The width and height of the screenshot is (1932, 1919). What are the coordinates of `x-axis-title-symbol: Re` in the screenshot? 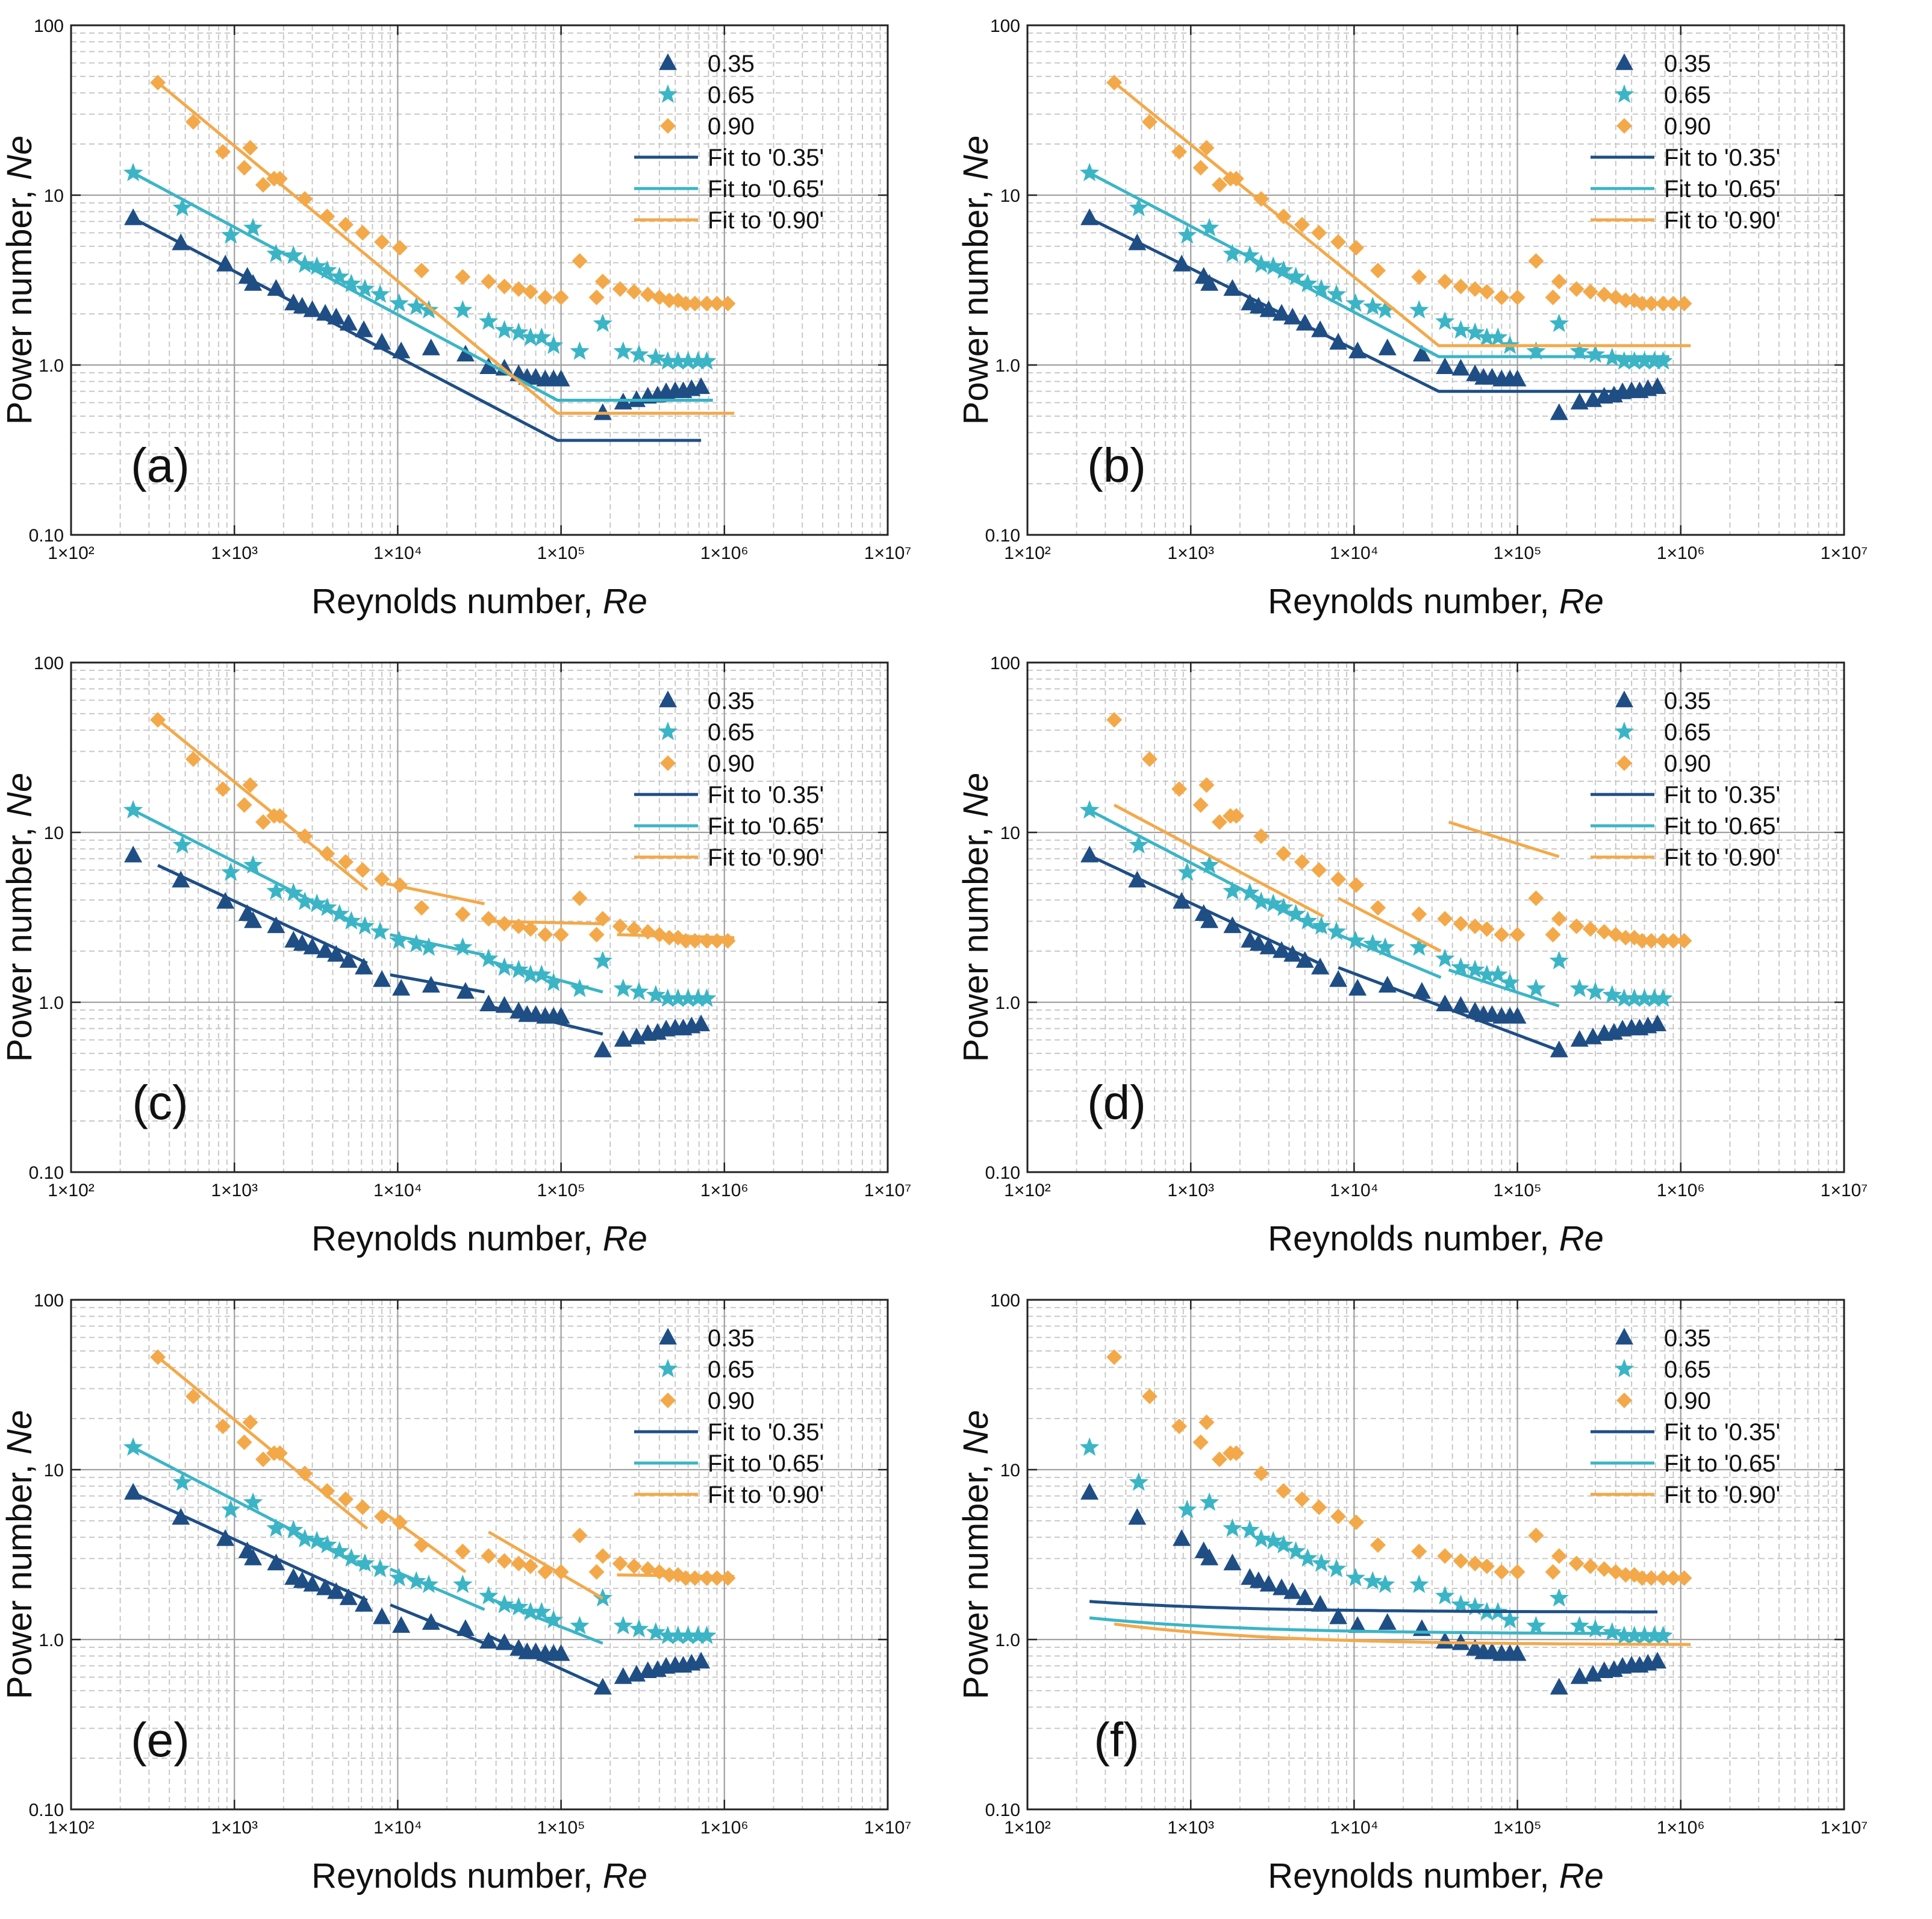 It's located at (1581, 601).